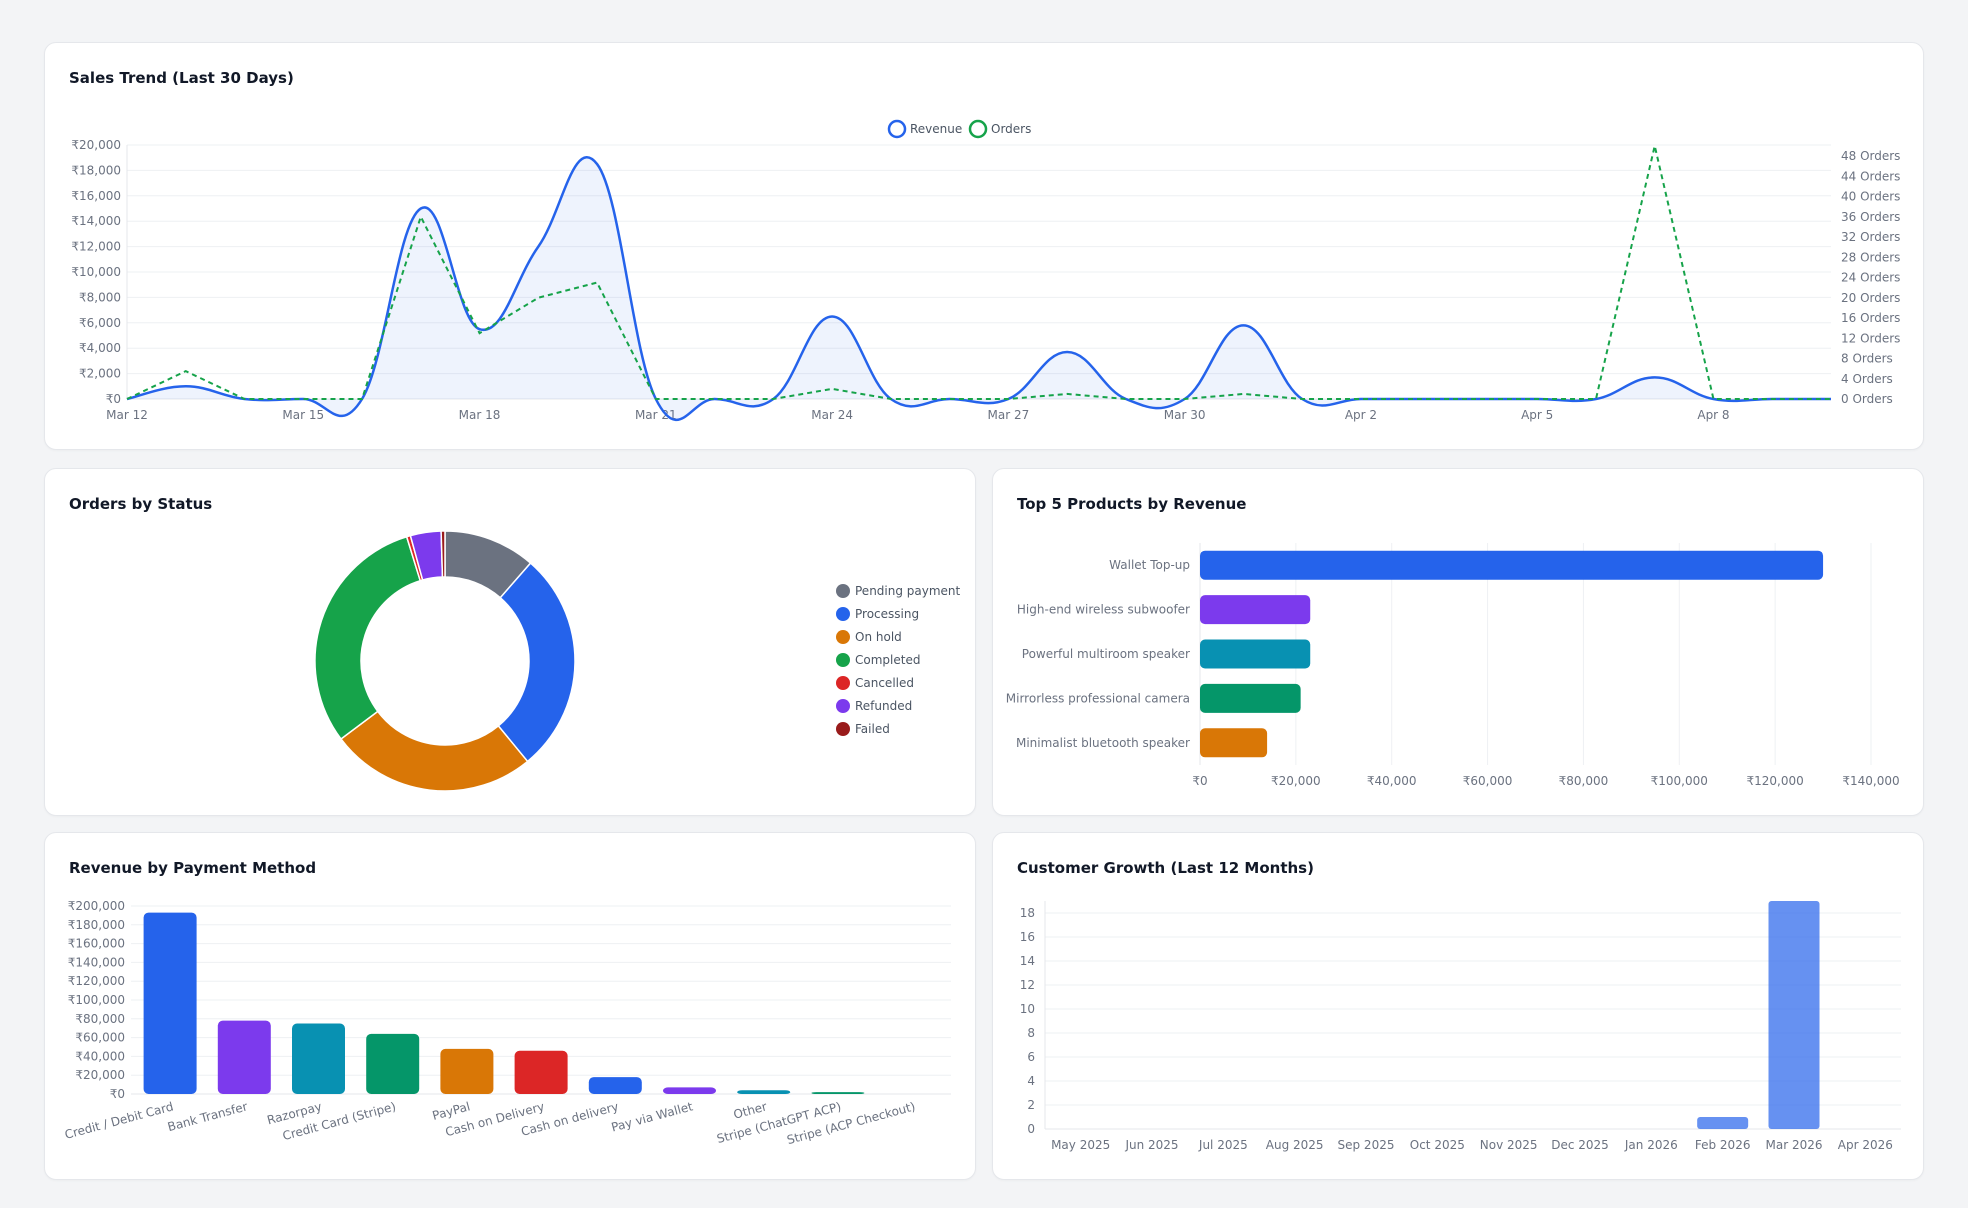 This screenshot has height=1208, width=1968. I want to click on product-label: Powerful multiroom speaker, so click(1106, 654).